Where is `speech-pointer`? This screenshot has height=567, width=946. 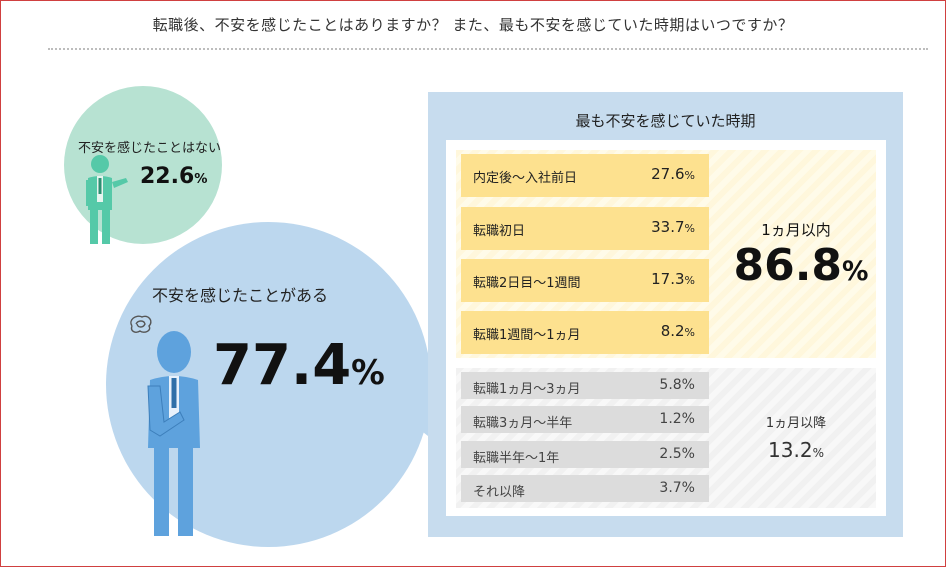
speech-pointer is located at coordinates (414, 414).